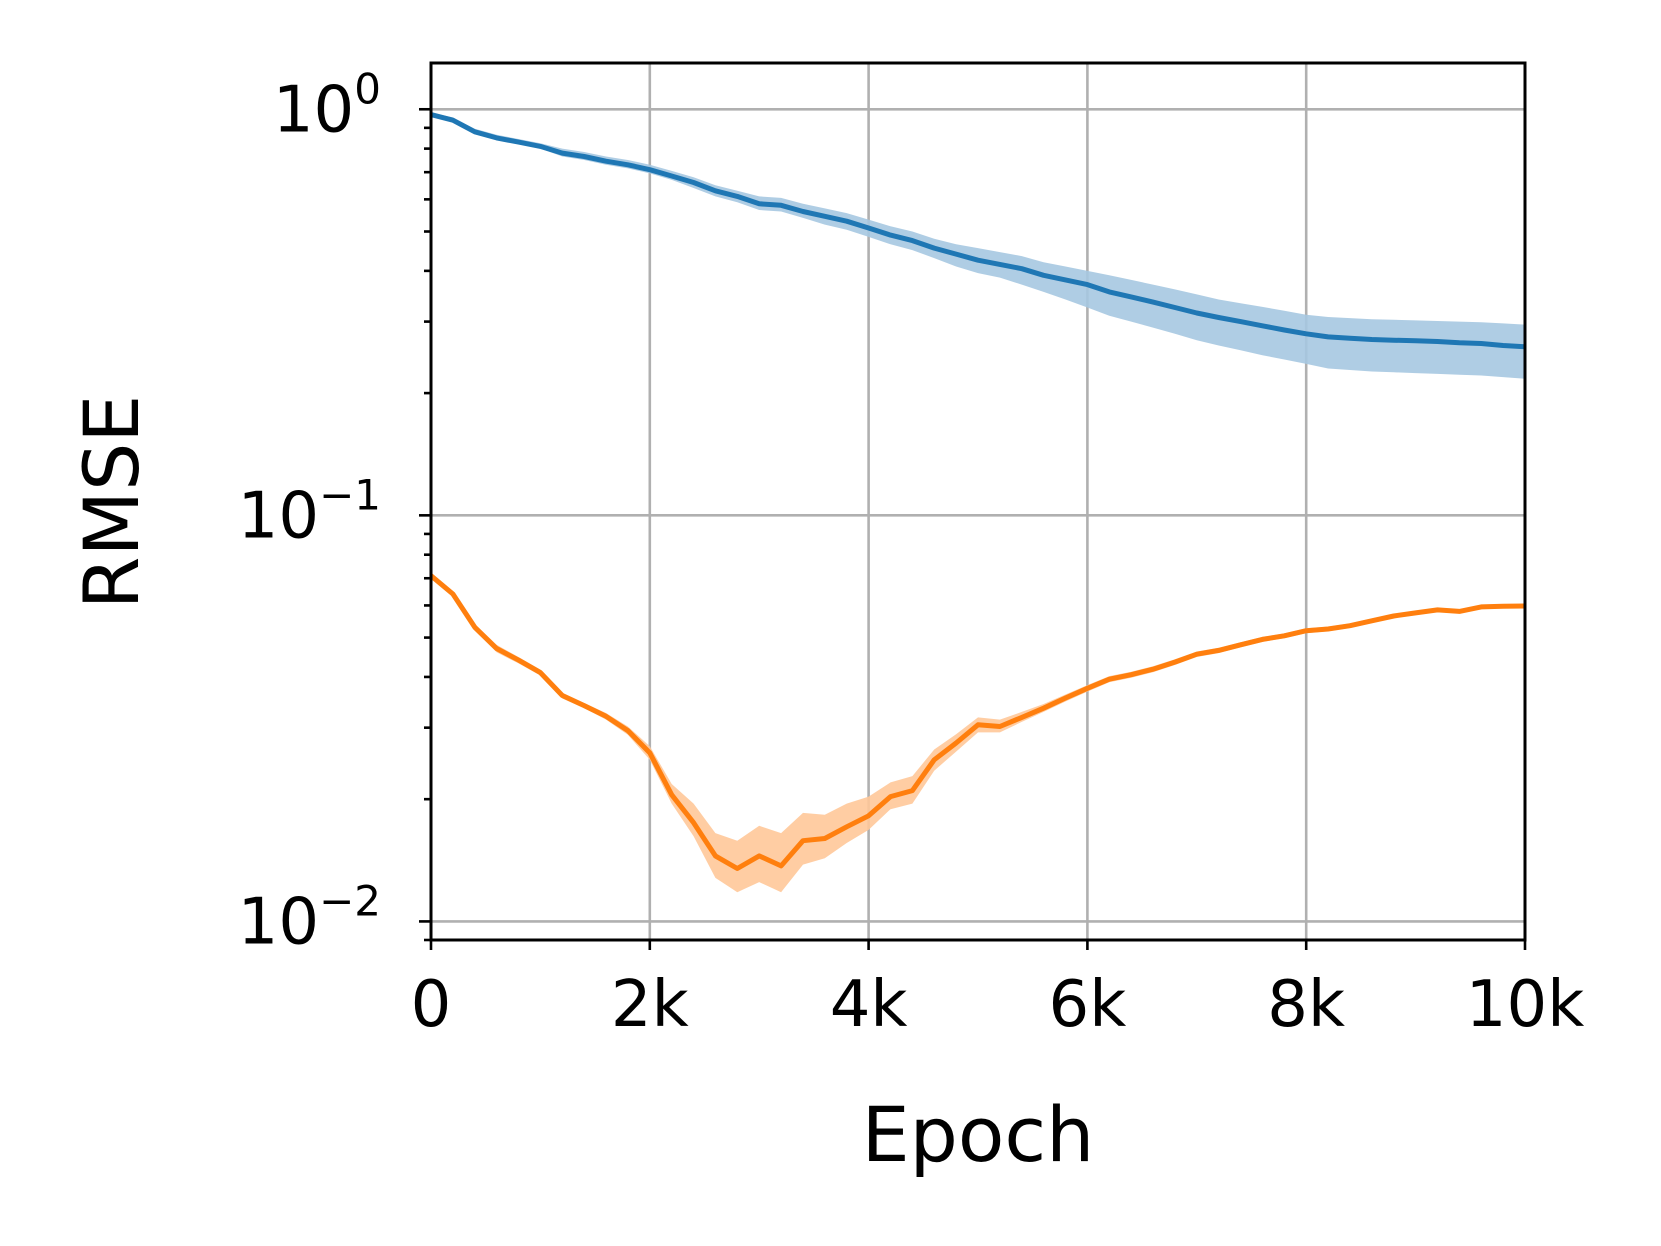 Image resolution: width=1661 pixels, height=1246 pixels. Describe the element at coordinates (350, 900) in the screenshot. I see `y-tick-exponent: −2` at that location.